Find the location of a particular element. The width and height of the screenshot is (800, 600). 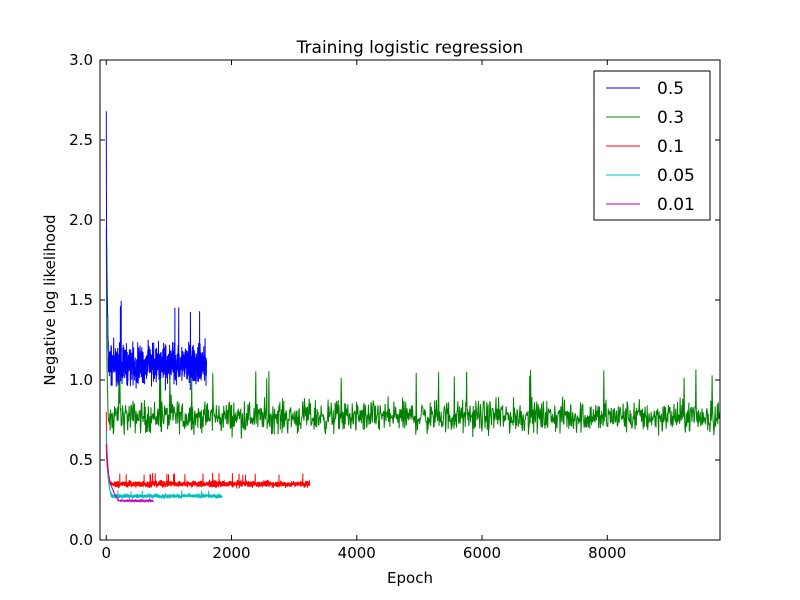

x-tick-label: 2000 is located at coordinates (231, 553).